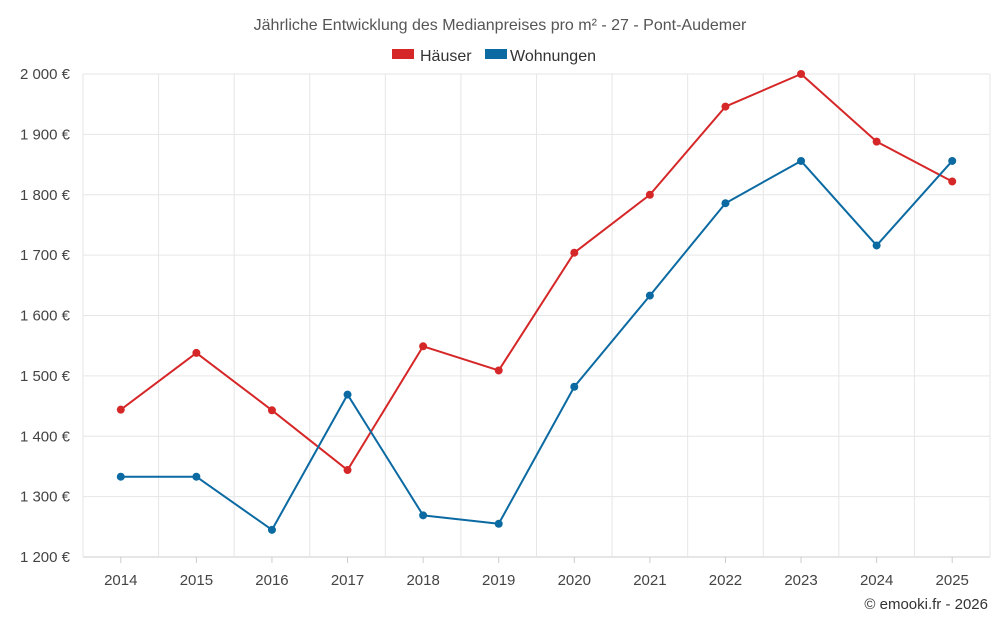 This screenshot has height=625, width=1000. What do you see at coordinates (725, 580) in the screenshot?
I see `x-tick-label: 2022` at bounding box center [725, 580].